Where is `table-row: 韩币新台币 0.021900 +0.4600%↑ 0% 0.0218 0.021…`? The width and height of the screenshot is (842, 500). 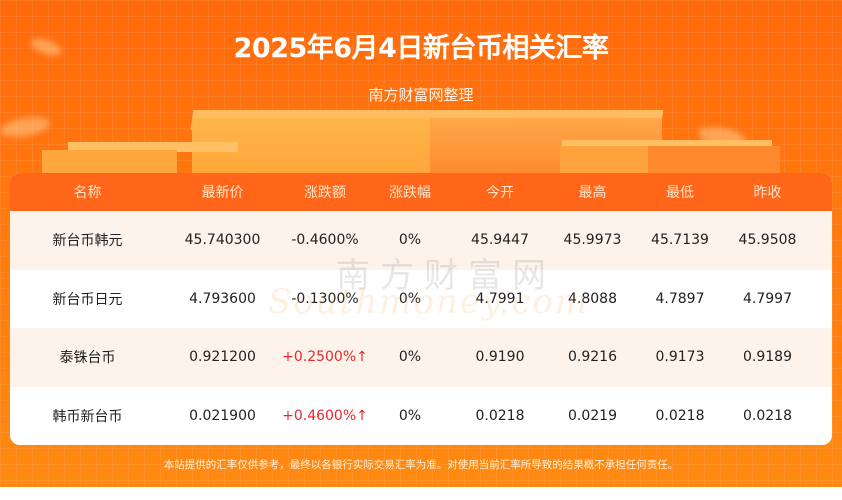
table-row: 韩币新台币 0.021900 +0.4600%↑ 0% 0.0218 0.021… is located at coordinates (421, 415).